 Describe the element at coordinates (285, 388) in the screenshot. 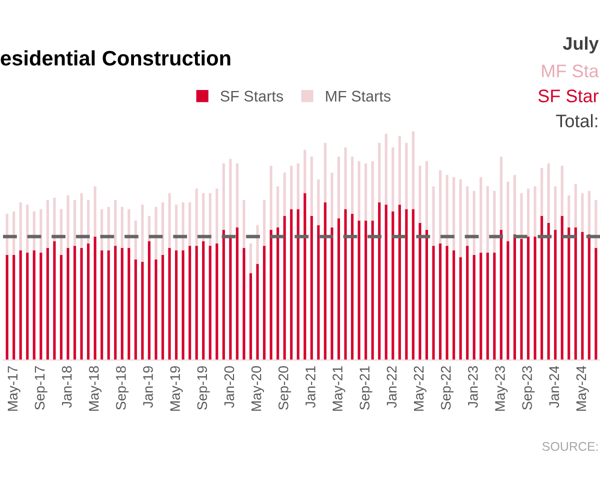

I see `x-tick-label: Sep-20` at that location.